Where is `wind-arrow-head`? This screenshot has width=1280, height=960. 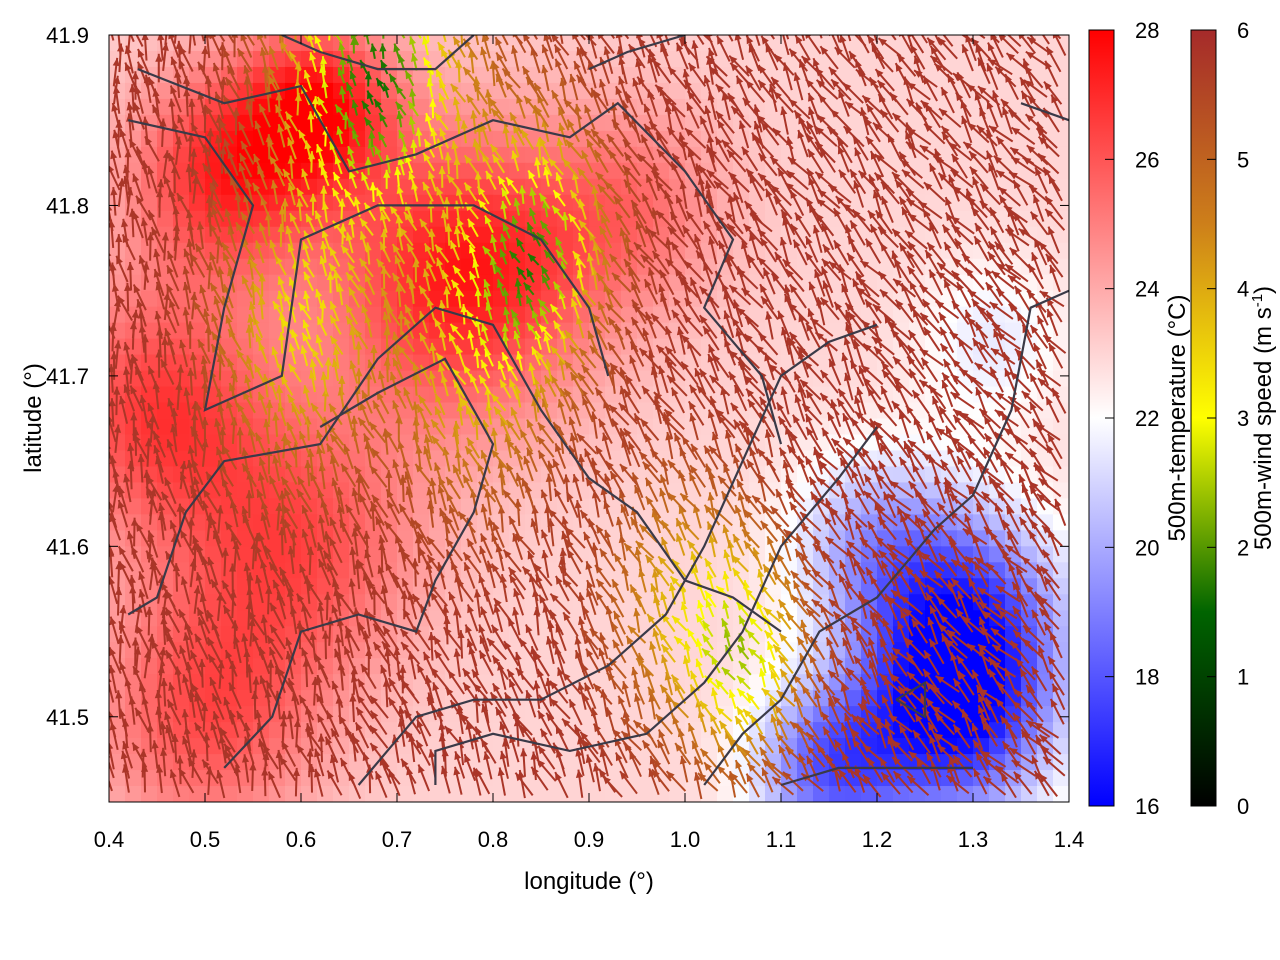 wind-arrow-head is located at coordinates (105, 768).